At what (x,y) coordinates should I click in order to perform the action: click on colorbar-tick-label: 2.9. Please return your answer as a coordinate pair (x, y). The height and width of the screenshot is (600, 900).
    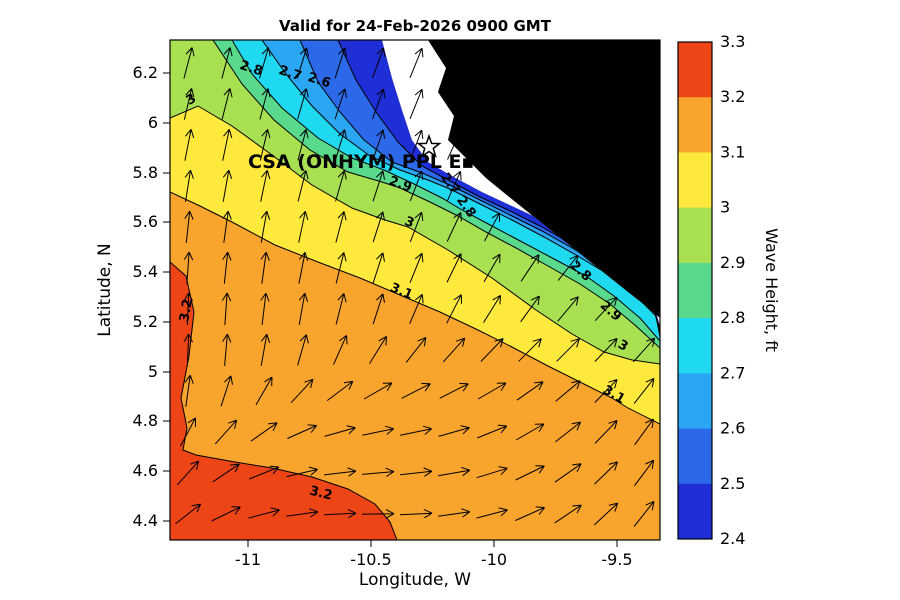
    Looking at the image, I should click on (732, 262).